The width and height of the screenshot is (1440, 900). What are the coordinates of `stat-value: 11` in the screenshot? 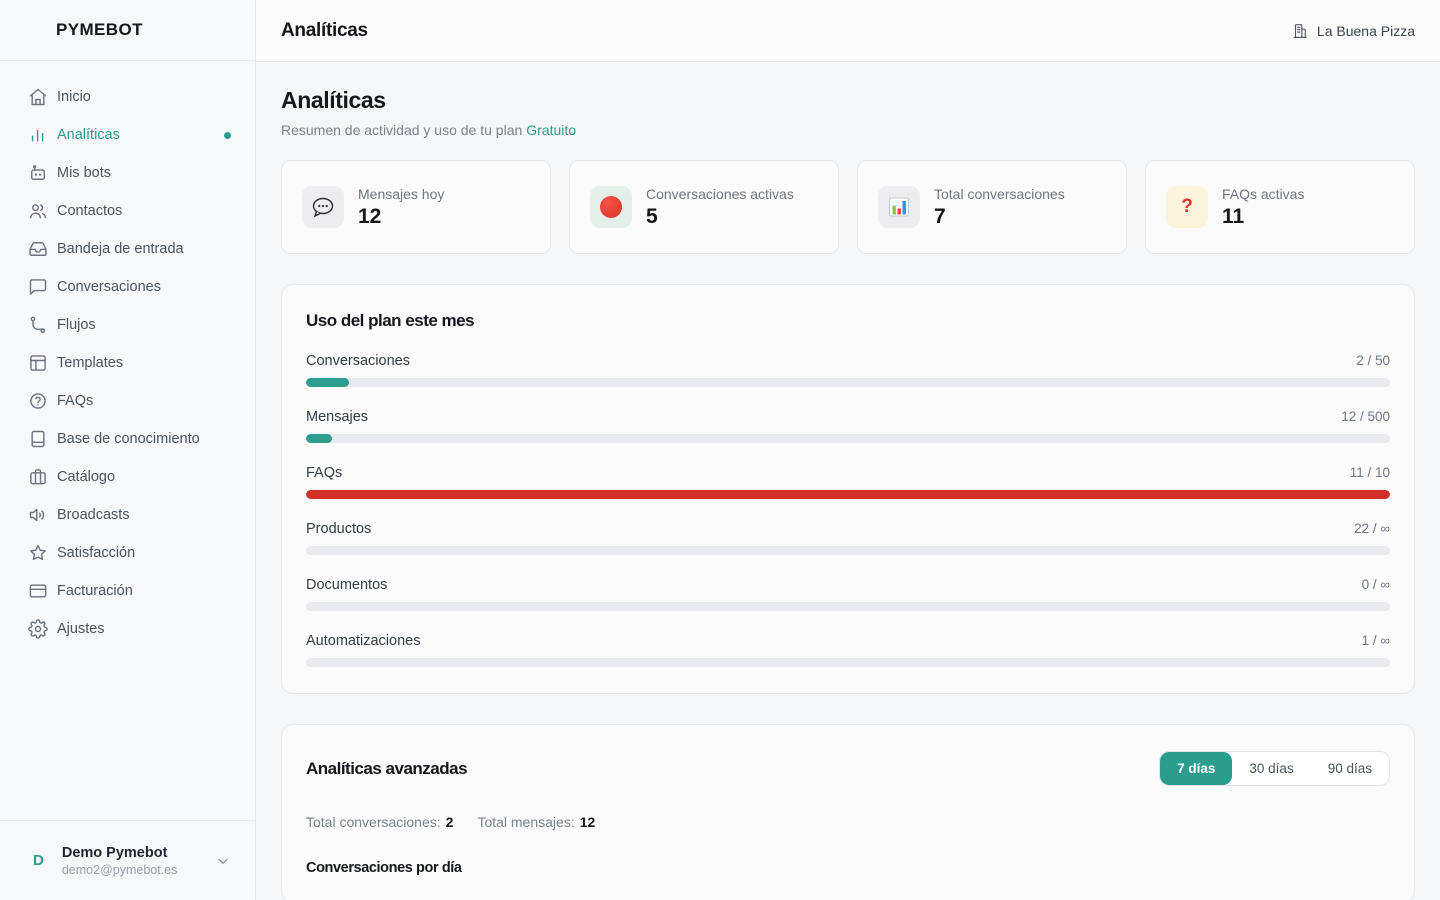 It's located at (1233, 216).